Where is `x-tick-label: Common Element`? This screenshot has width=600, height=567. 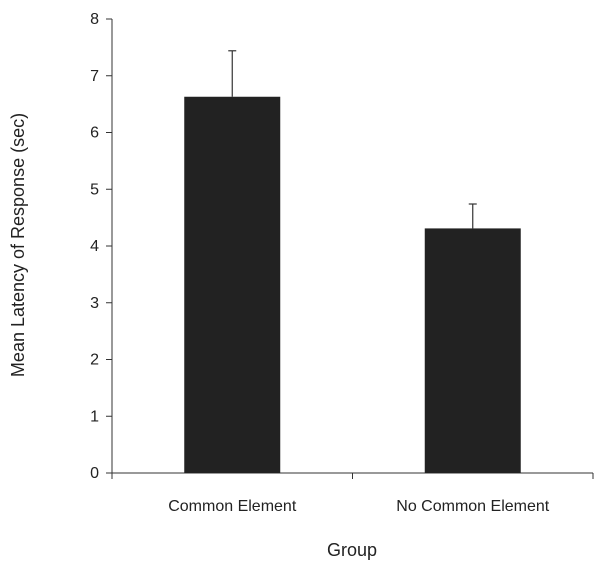 x-tick-label: Common Element is located at coordinates (232, 506).